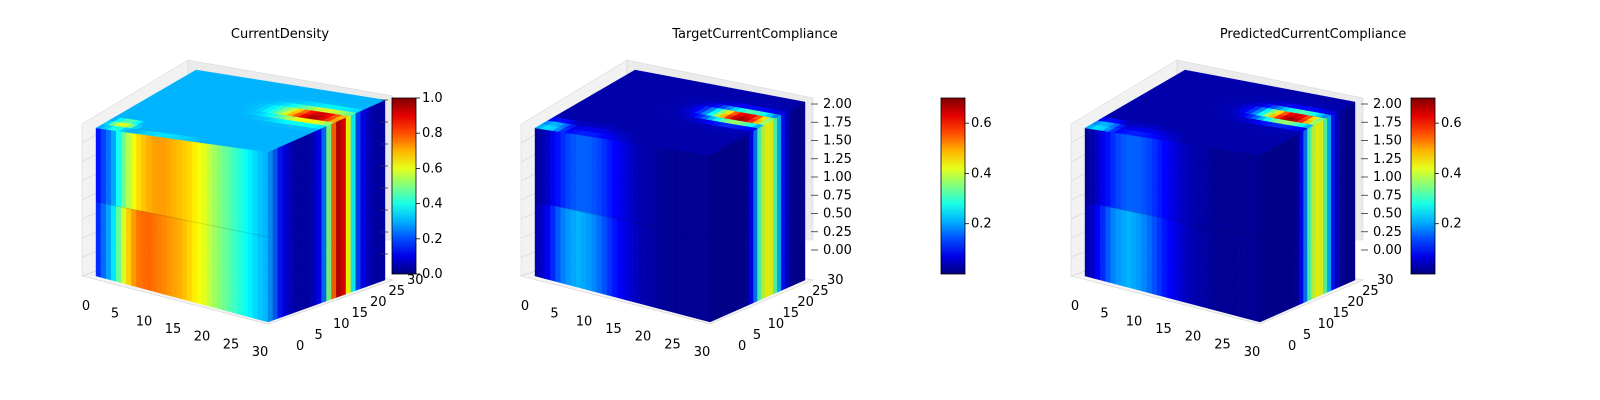 The width and height of the screenshot is (1600, 400). I want to click on front-face, so click(182, 225).